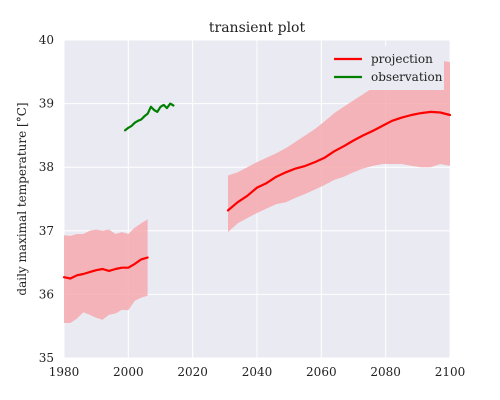 The width and height of the screenshot is (500, 400). I want to click on y-tick-label: 39, so click(46, 104).